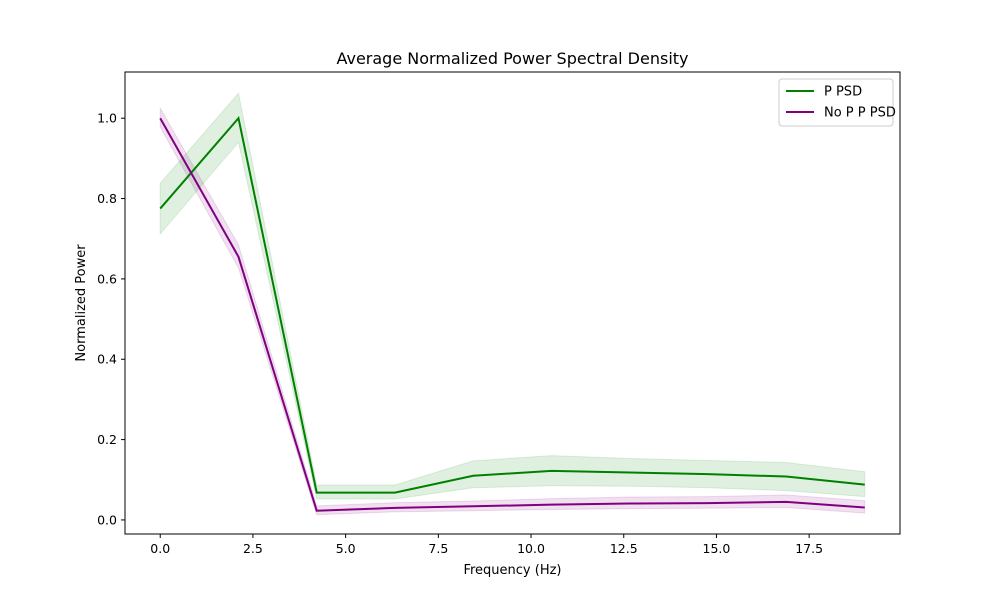 This screenshot has width=1000, height=600. I want to click on x-tick-label: 10.0, so click(531, 548).